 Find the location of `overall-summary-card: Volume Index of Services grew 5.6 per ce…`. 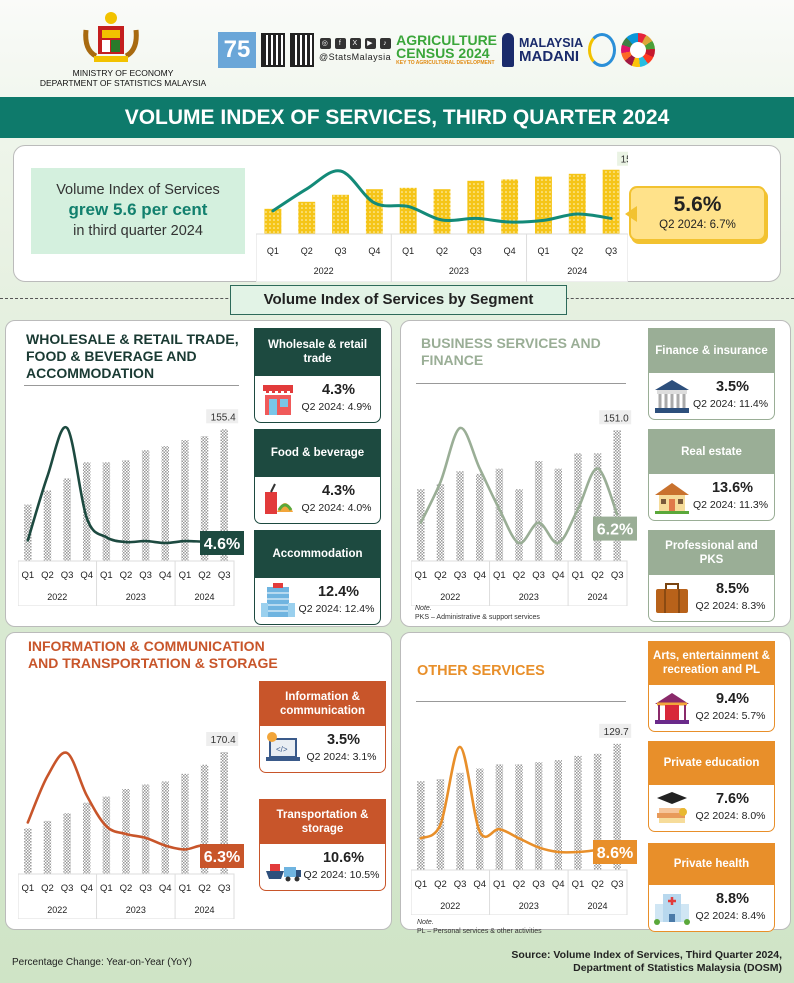

overall-summary-card: Volume Index of Services grew 5.6 per ce… is located at coordinates (397, 213).